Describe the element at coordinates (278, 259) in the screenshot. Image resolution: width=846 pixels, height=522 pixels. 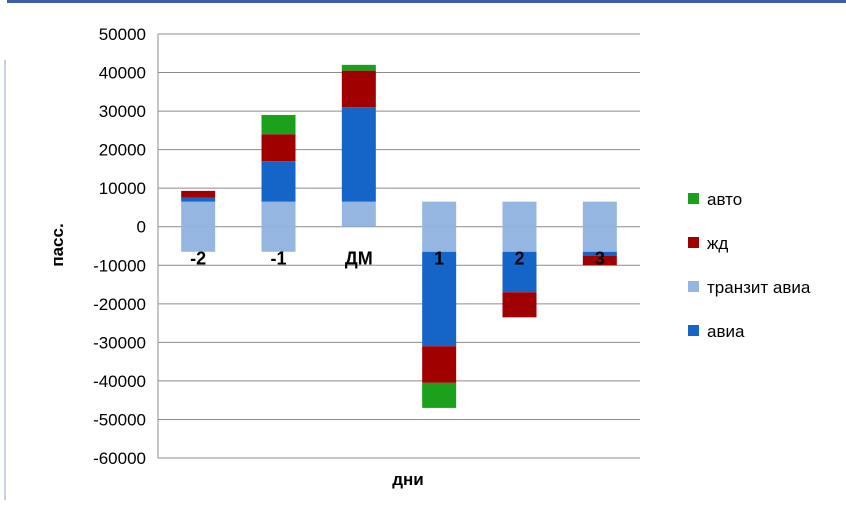
I see `x-category-label: -1` at that location.